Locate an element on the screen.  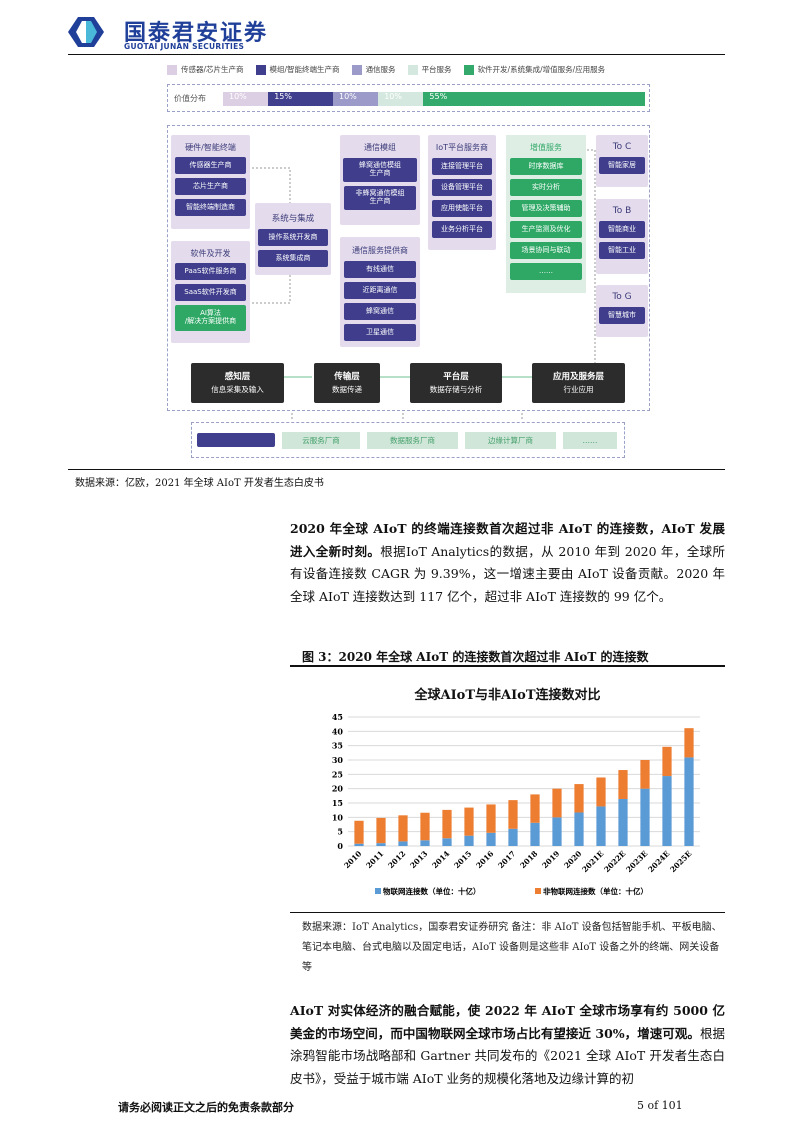
vendor-bar is located at coordinates (236, 440).